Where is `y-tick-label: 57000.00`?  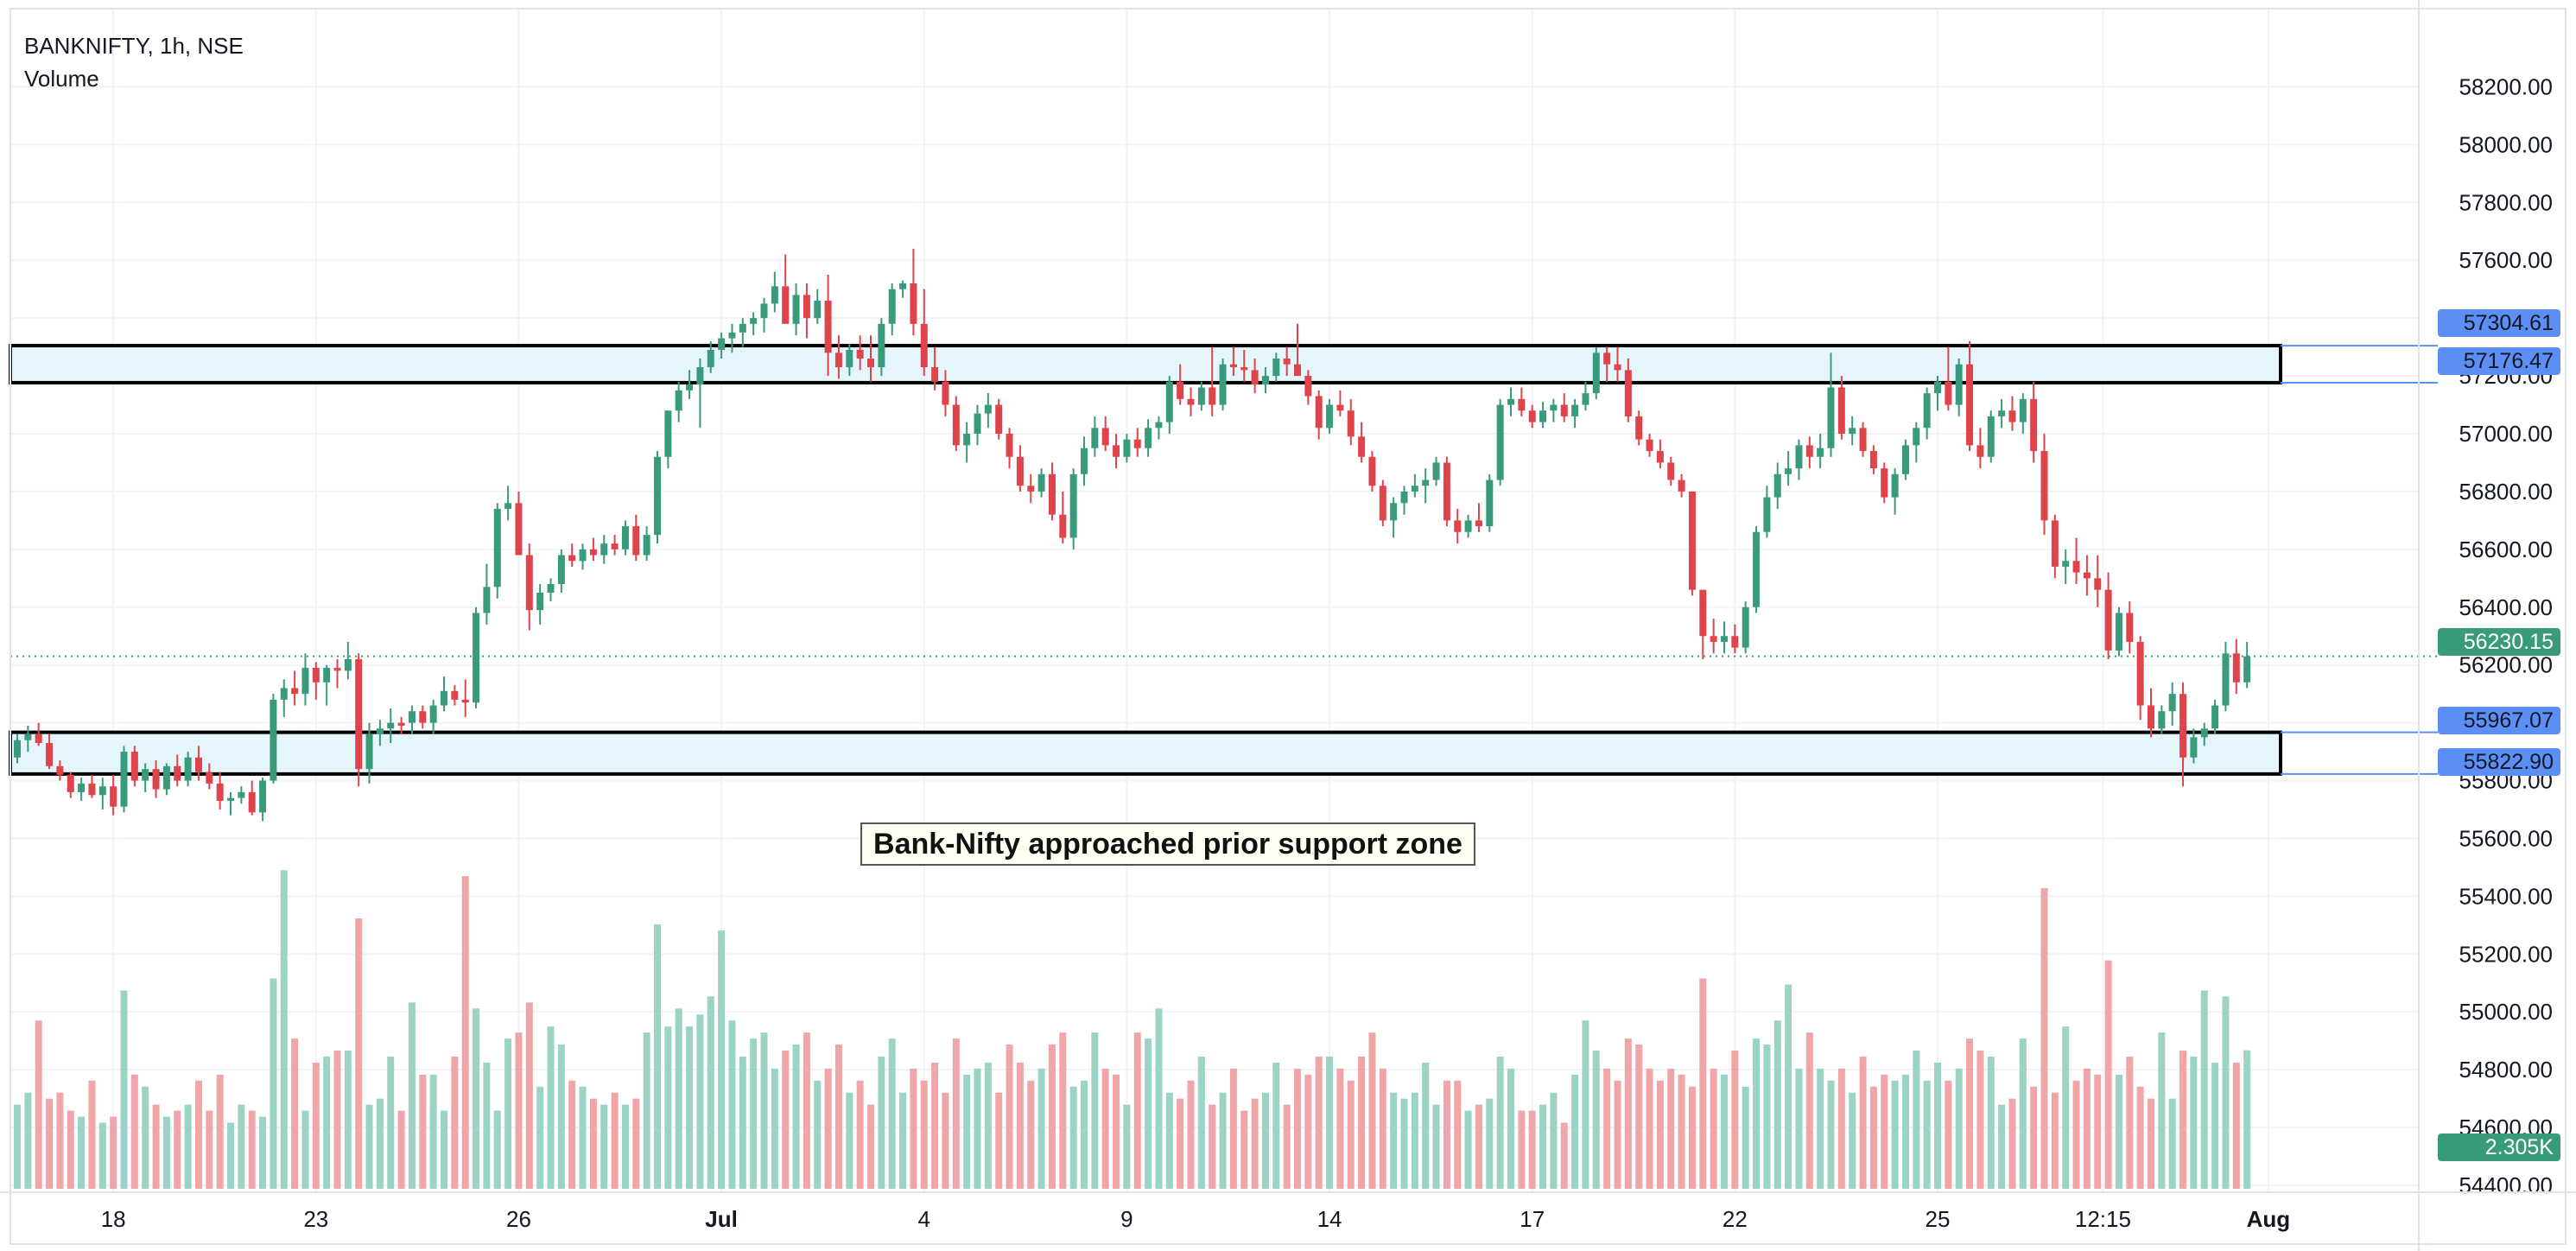
y-tick-label: 57000.00 is located at coordinates (2506, 434).